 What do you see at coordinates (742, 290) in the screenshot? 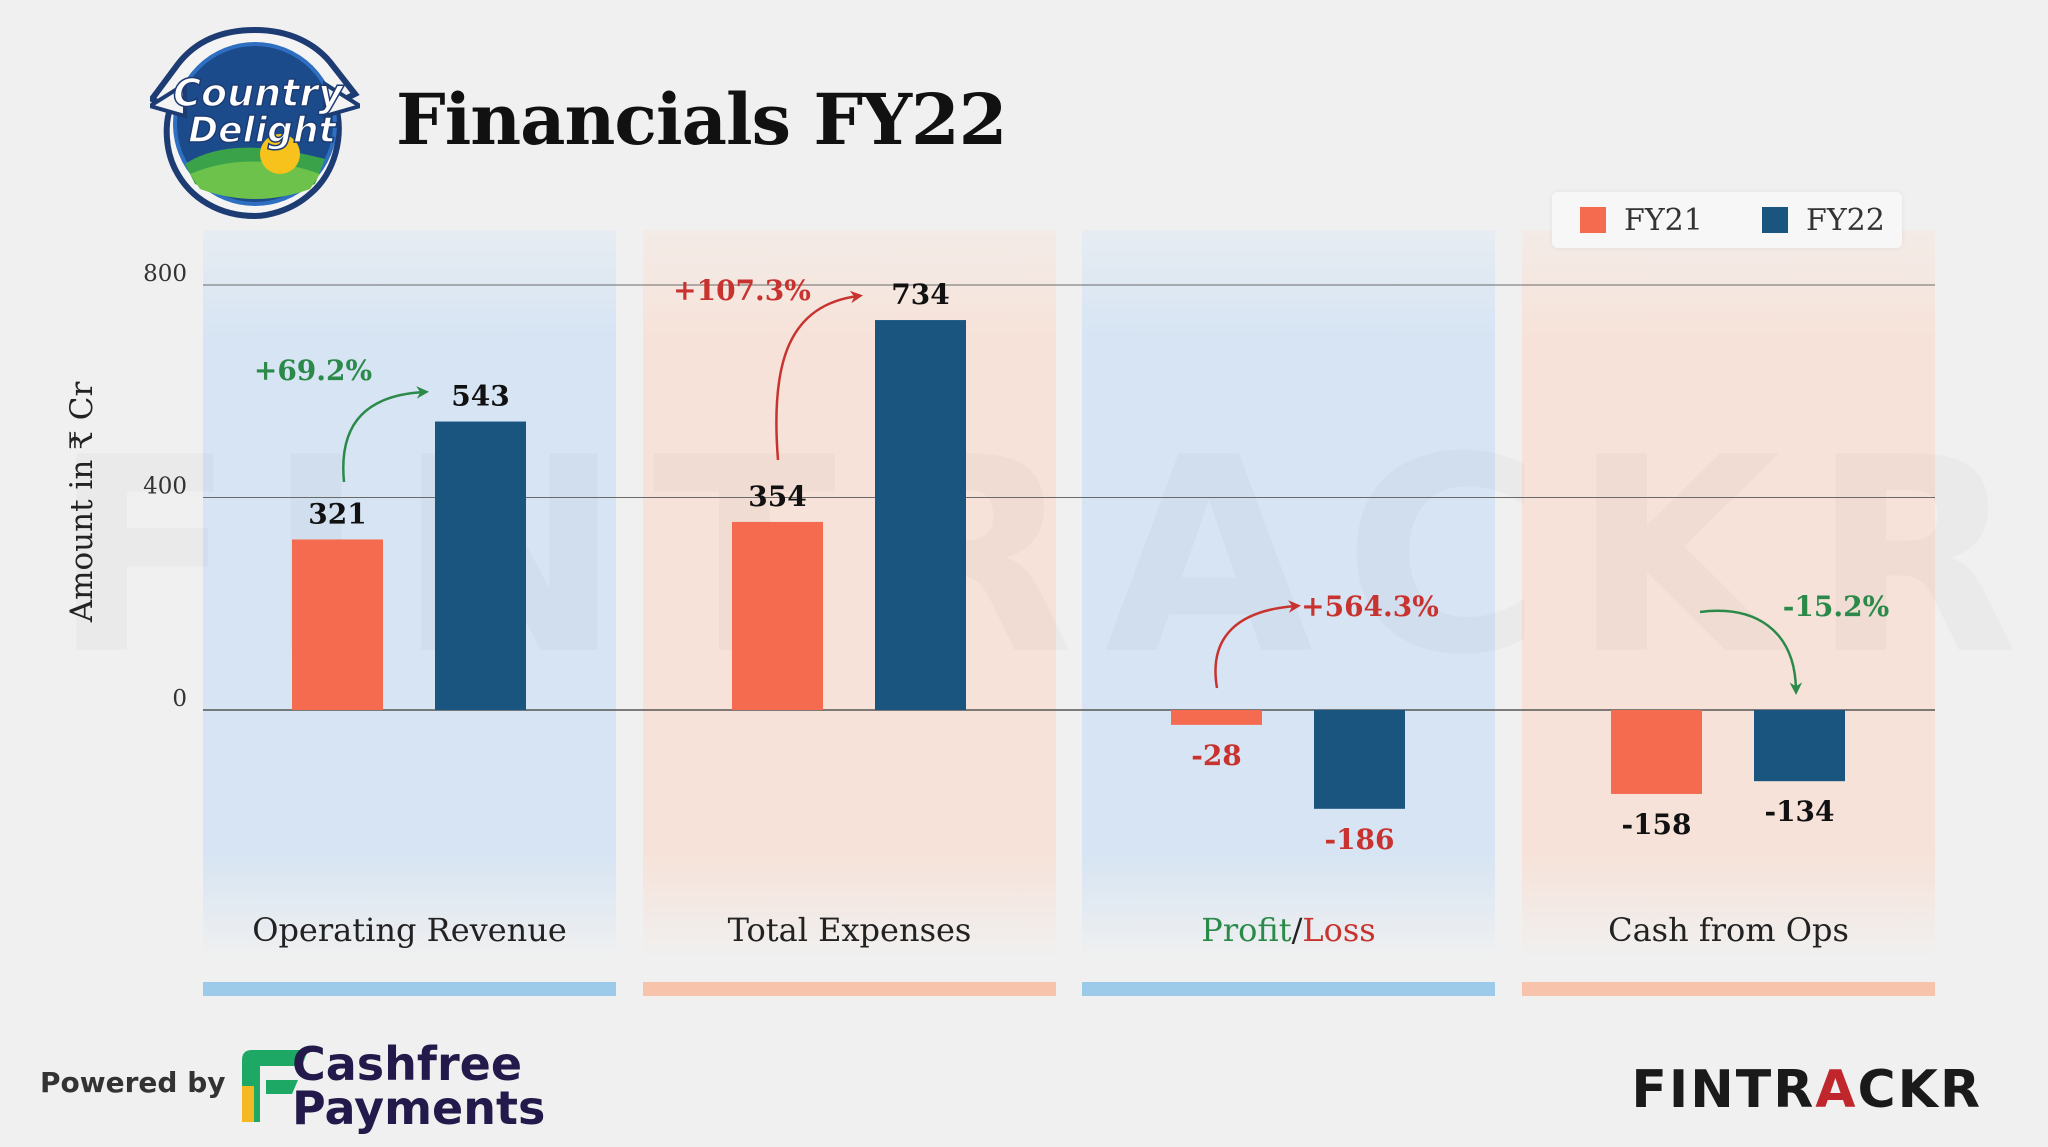
I see `change-label: +107.3%` at bounding box center [742, 290].